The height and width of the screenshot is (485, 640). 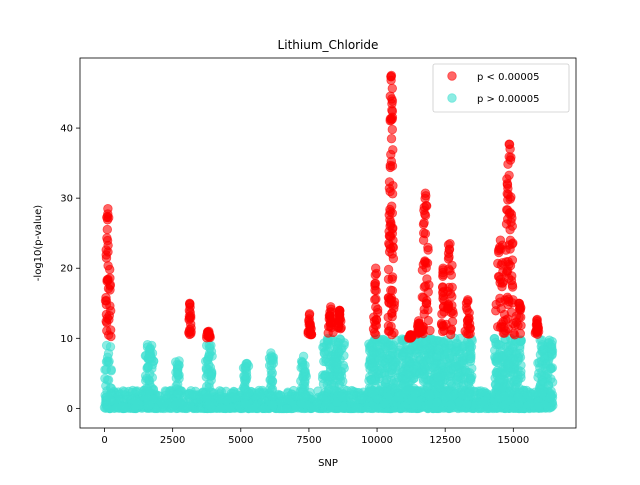 I want to click on x-tick-label: 5000, so click(x=240, y=440).